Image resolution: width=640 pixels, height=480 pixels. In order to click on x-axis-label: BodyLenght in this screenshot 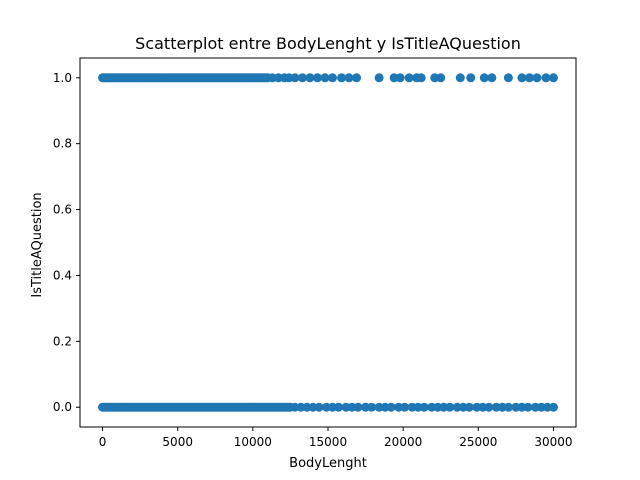, I will do `click(328, 463)`.